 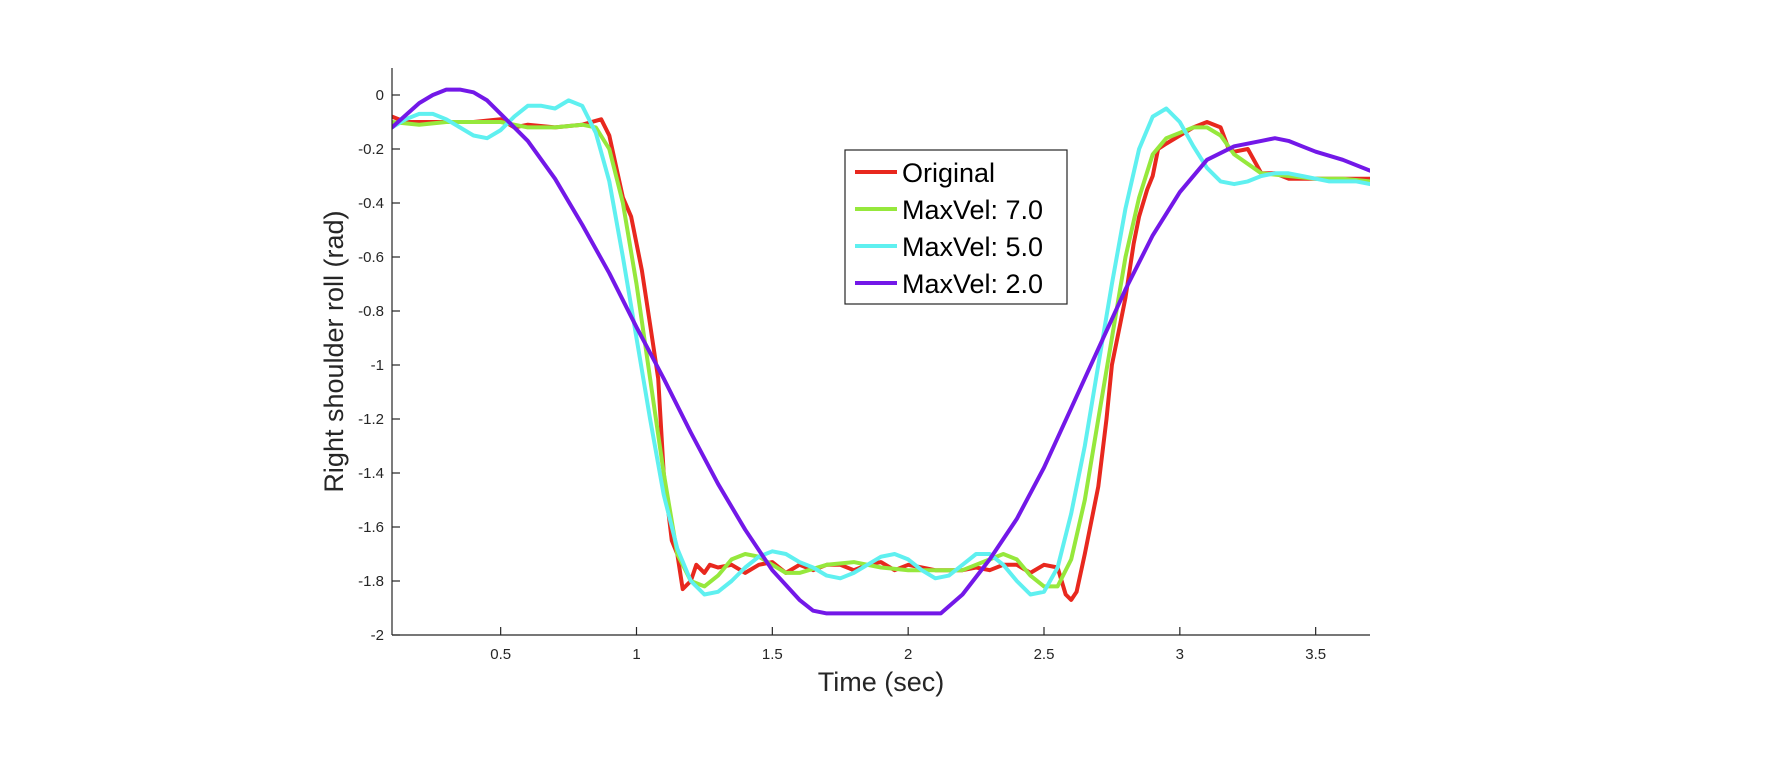 What do you see at coordinates (1180, 654) in the screenshot?
I see `x-tick-label: 3` at bounding box center [1180, 654].